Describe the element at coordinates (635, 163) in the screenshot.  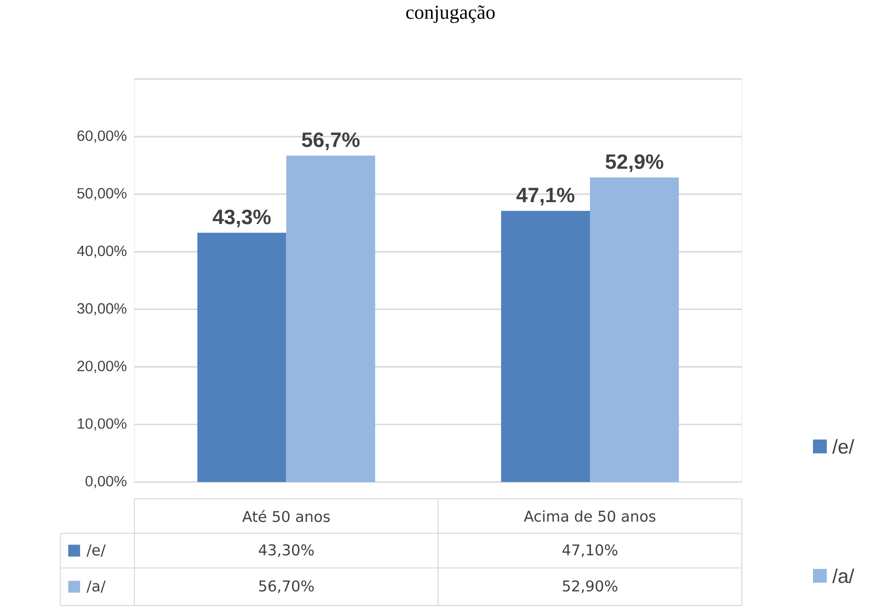
I see `data-label: 52,9%` at that location.